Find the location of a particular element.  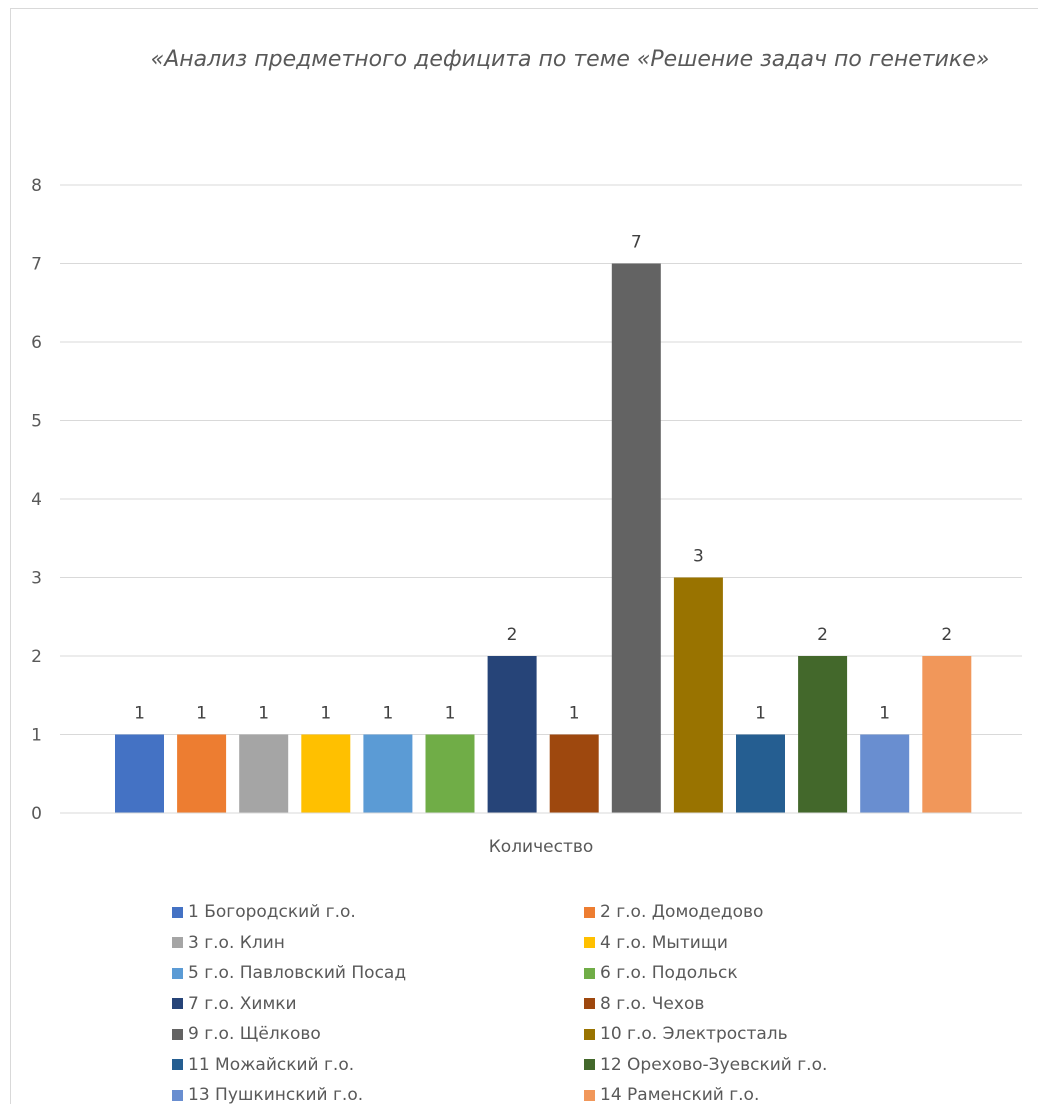

legend-item: 9 г.о. Щёлково is located at coordinates (378, 1034).